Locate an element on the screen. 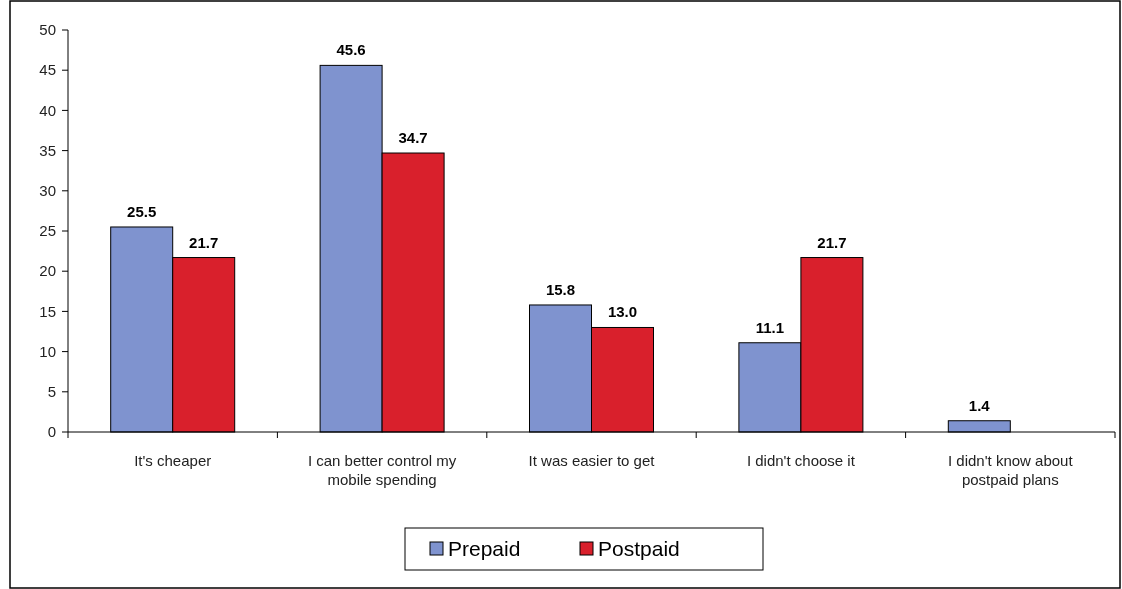  data-label: 25.5 is located at coordinates (142, 211).